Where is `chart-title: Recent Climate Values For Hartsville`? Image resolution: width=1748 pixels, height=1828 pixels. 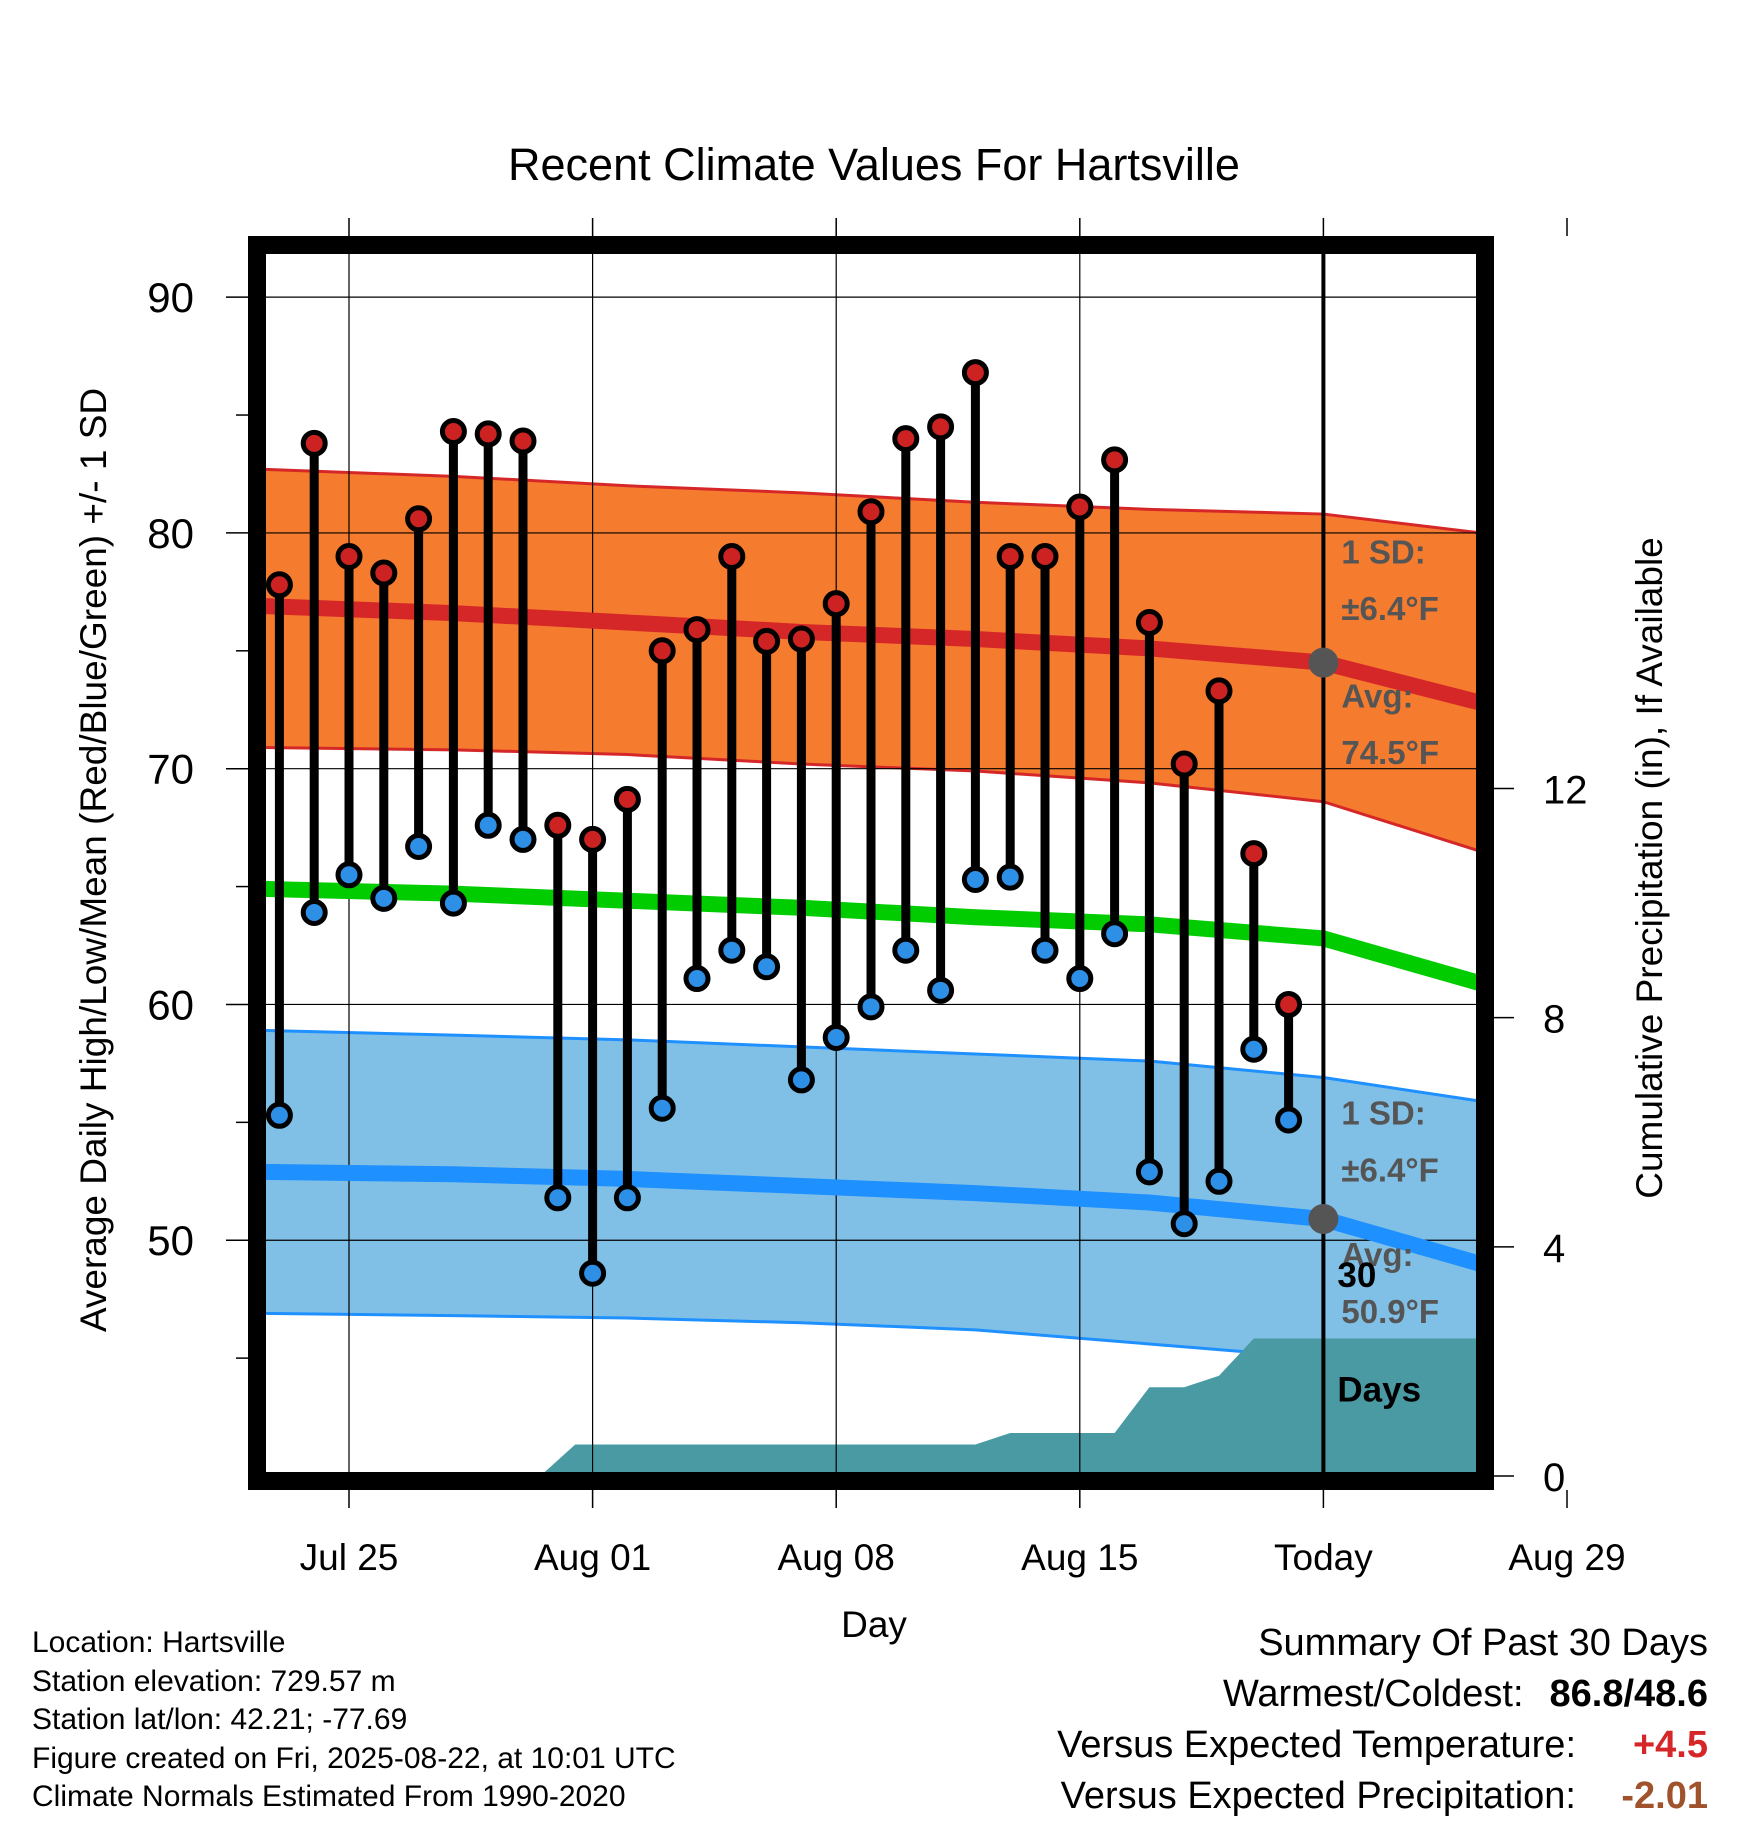
chart-title: Recent Climate Values For Hartsville is located at coordinates (874, 164).